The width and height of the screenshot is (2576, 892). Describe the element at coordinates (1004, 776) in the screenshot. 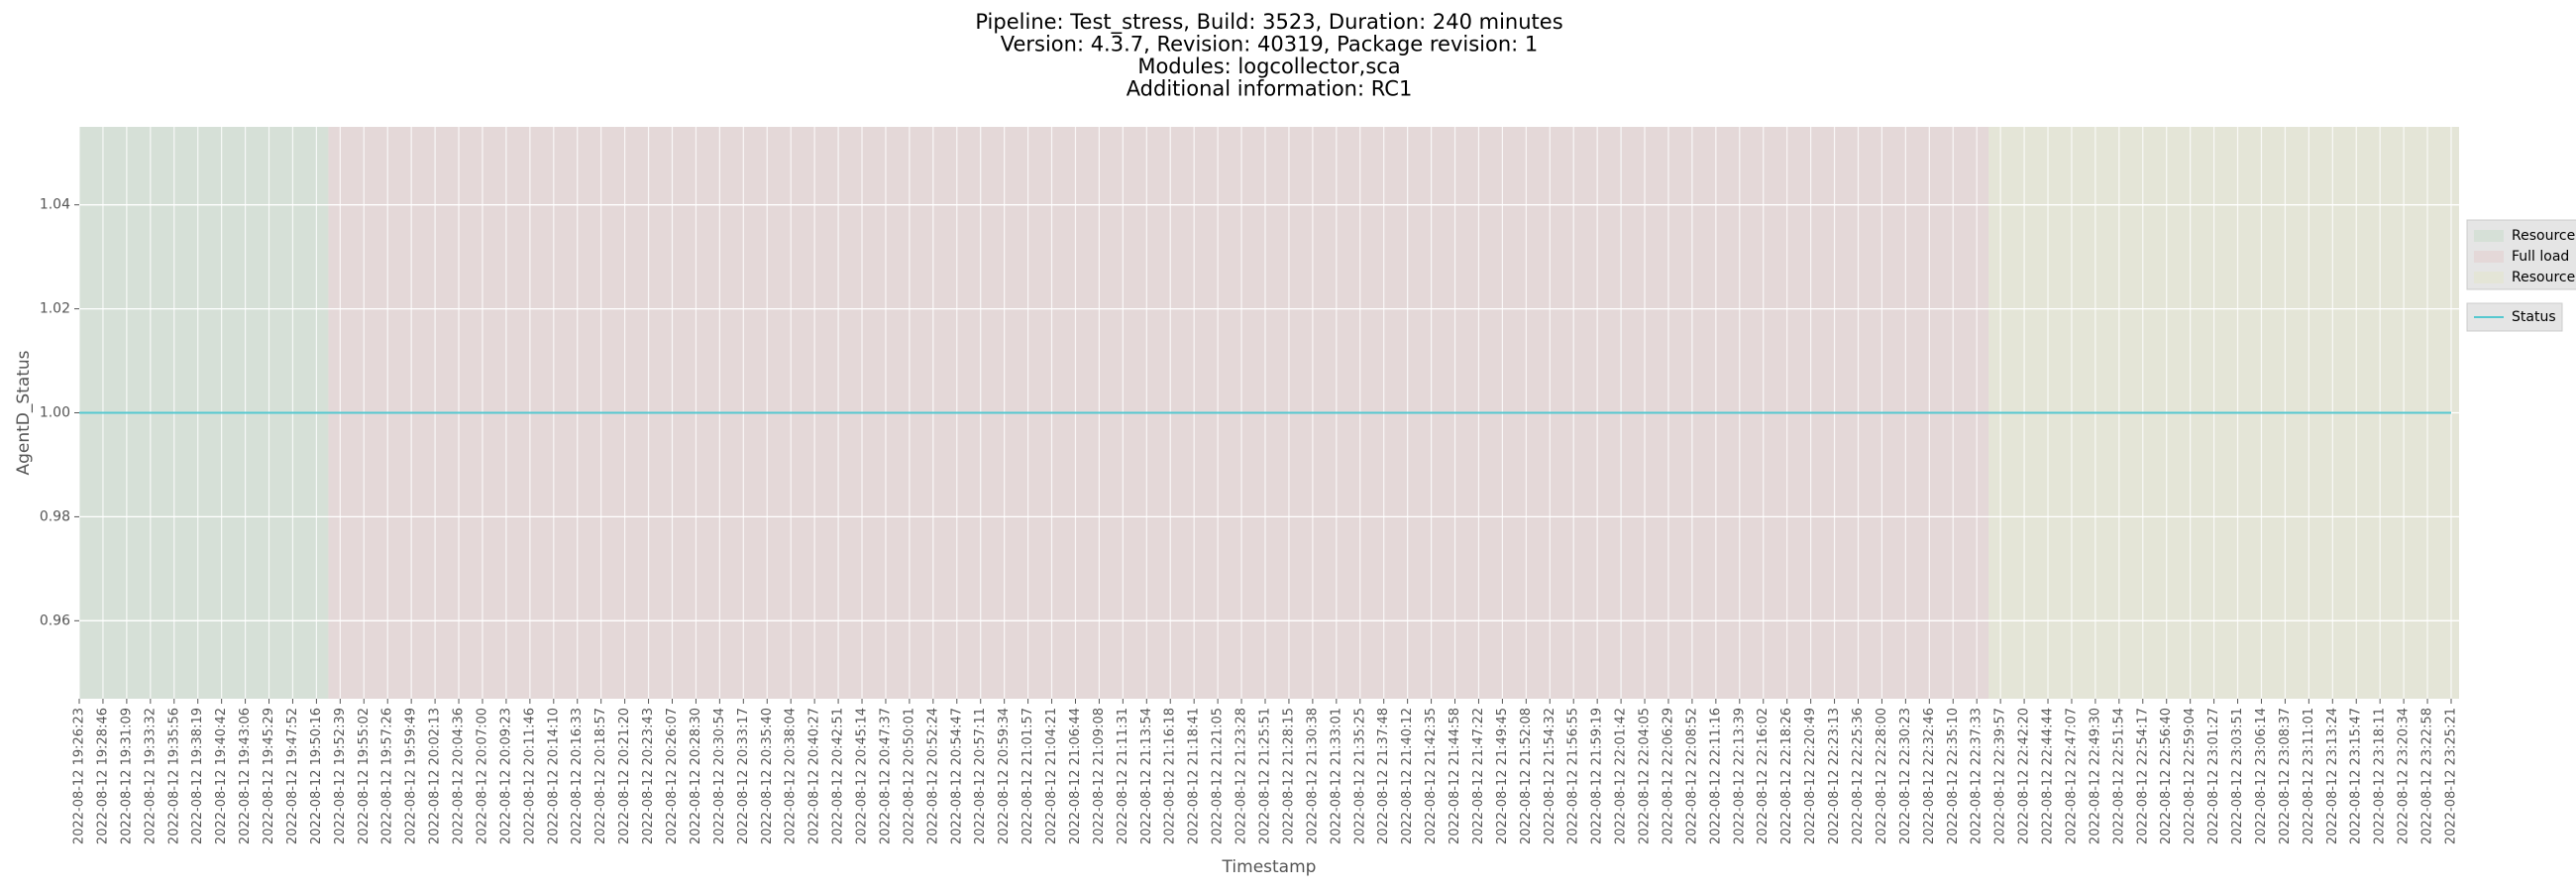

I see `x-tick-label: 2022-08-12 20:59:34` at that location.